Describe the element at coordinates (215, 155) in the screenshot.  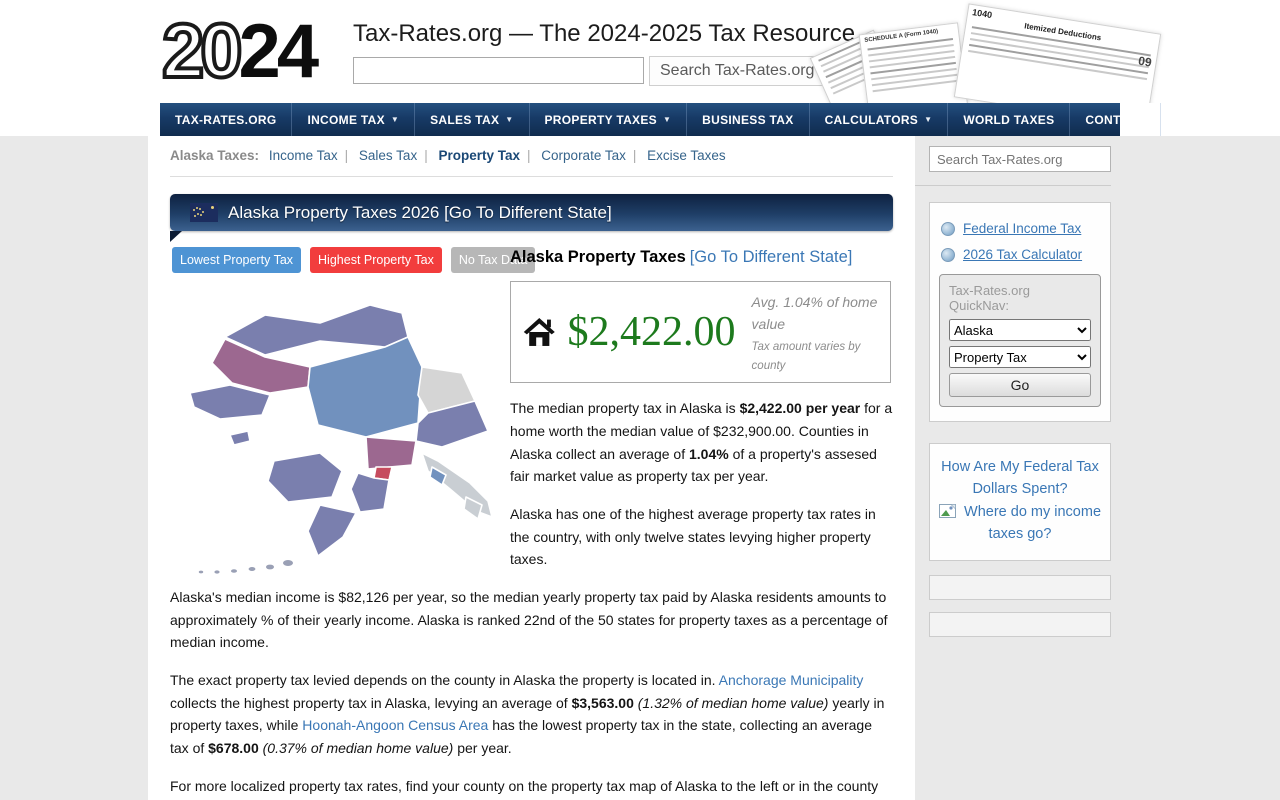
I see `breadcrumb-label: Alaska Taxes:` at that location.